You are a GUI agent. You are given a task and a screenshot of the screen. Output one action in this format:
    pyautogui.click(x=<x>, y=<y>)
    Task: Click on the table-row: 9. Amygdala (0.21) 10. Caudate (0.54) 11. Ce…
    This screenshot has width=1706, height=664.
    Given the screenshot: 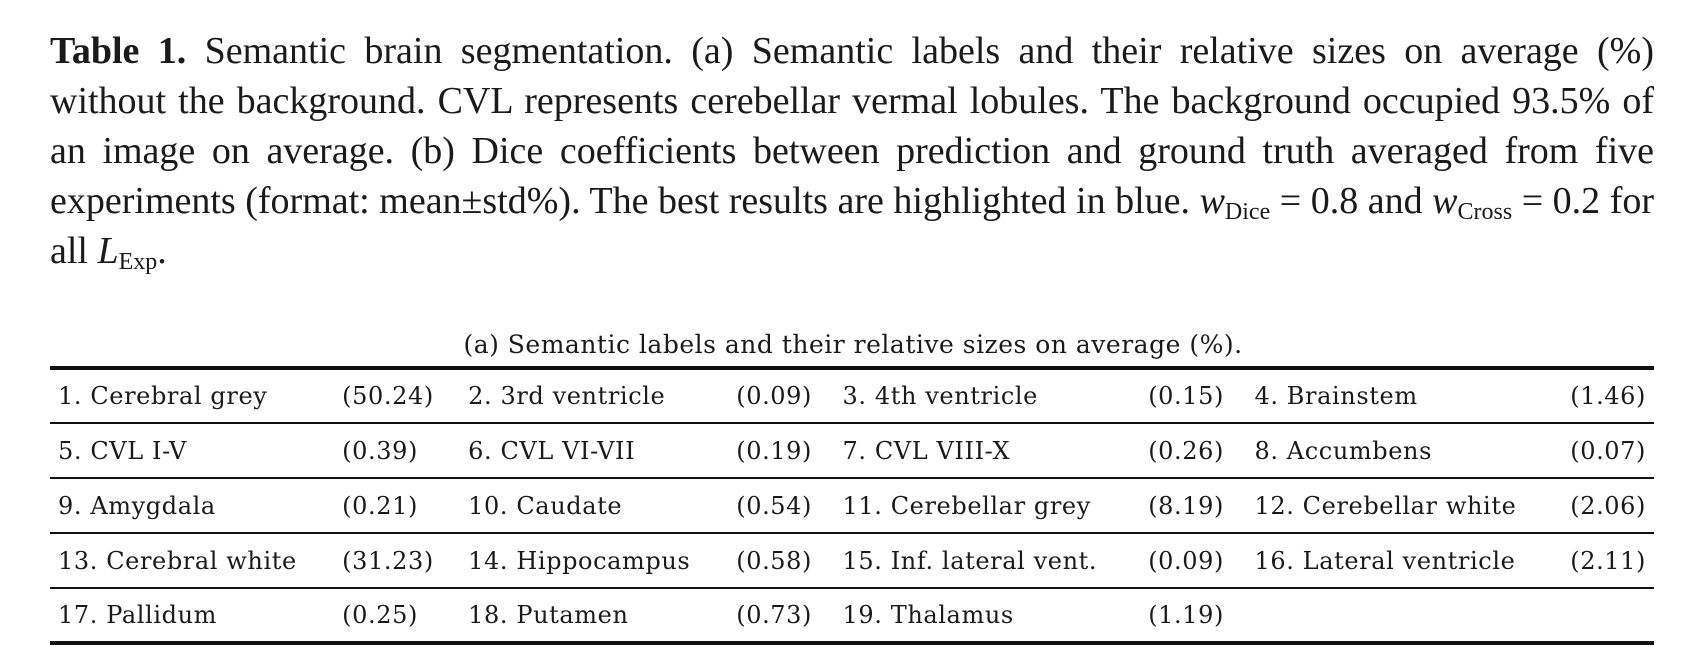 What is the action you would take?
    pyautogui.click(x=852, y=505)
    